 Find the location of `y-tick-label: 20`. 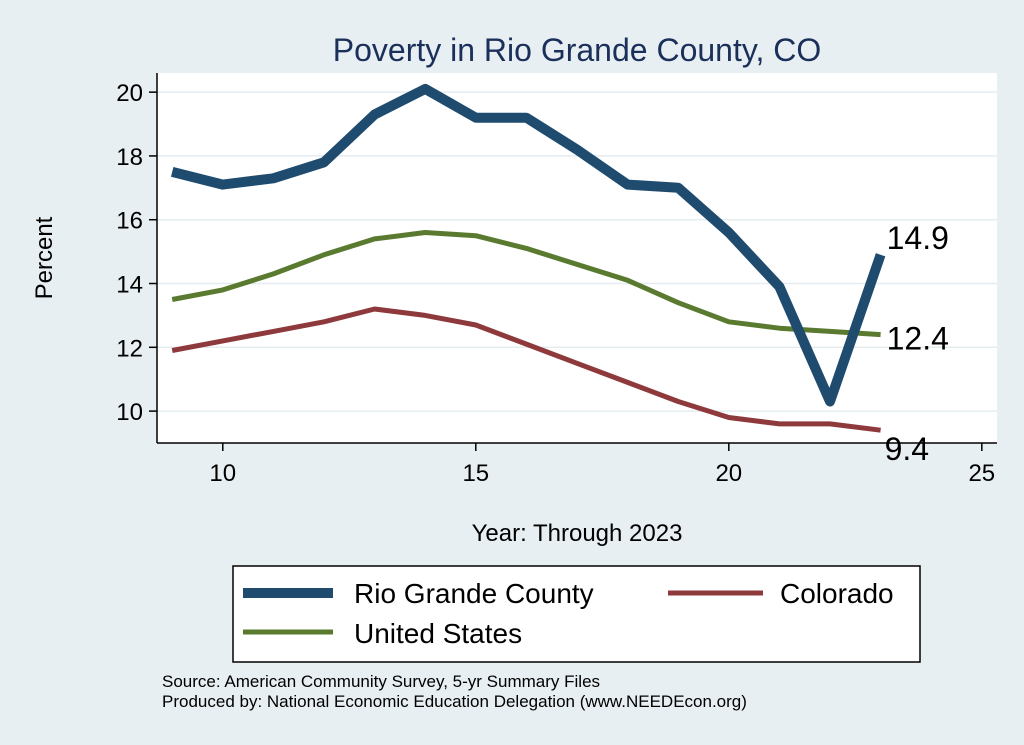

y-tick-label: 20 is located at coordinates (129, 93).